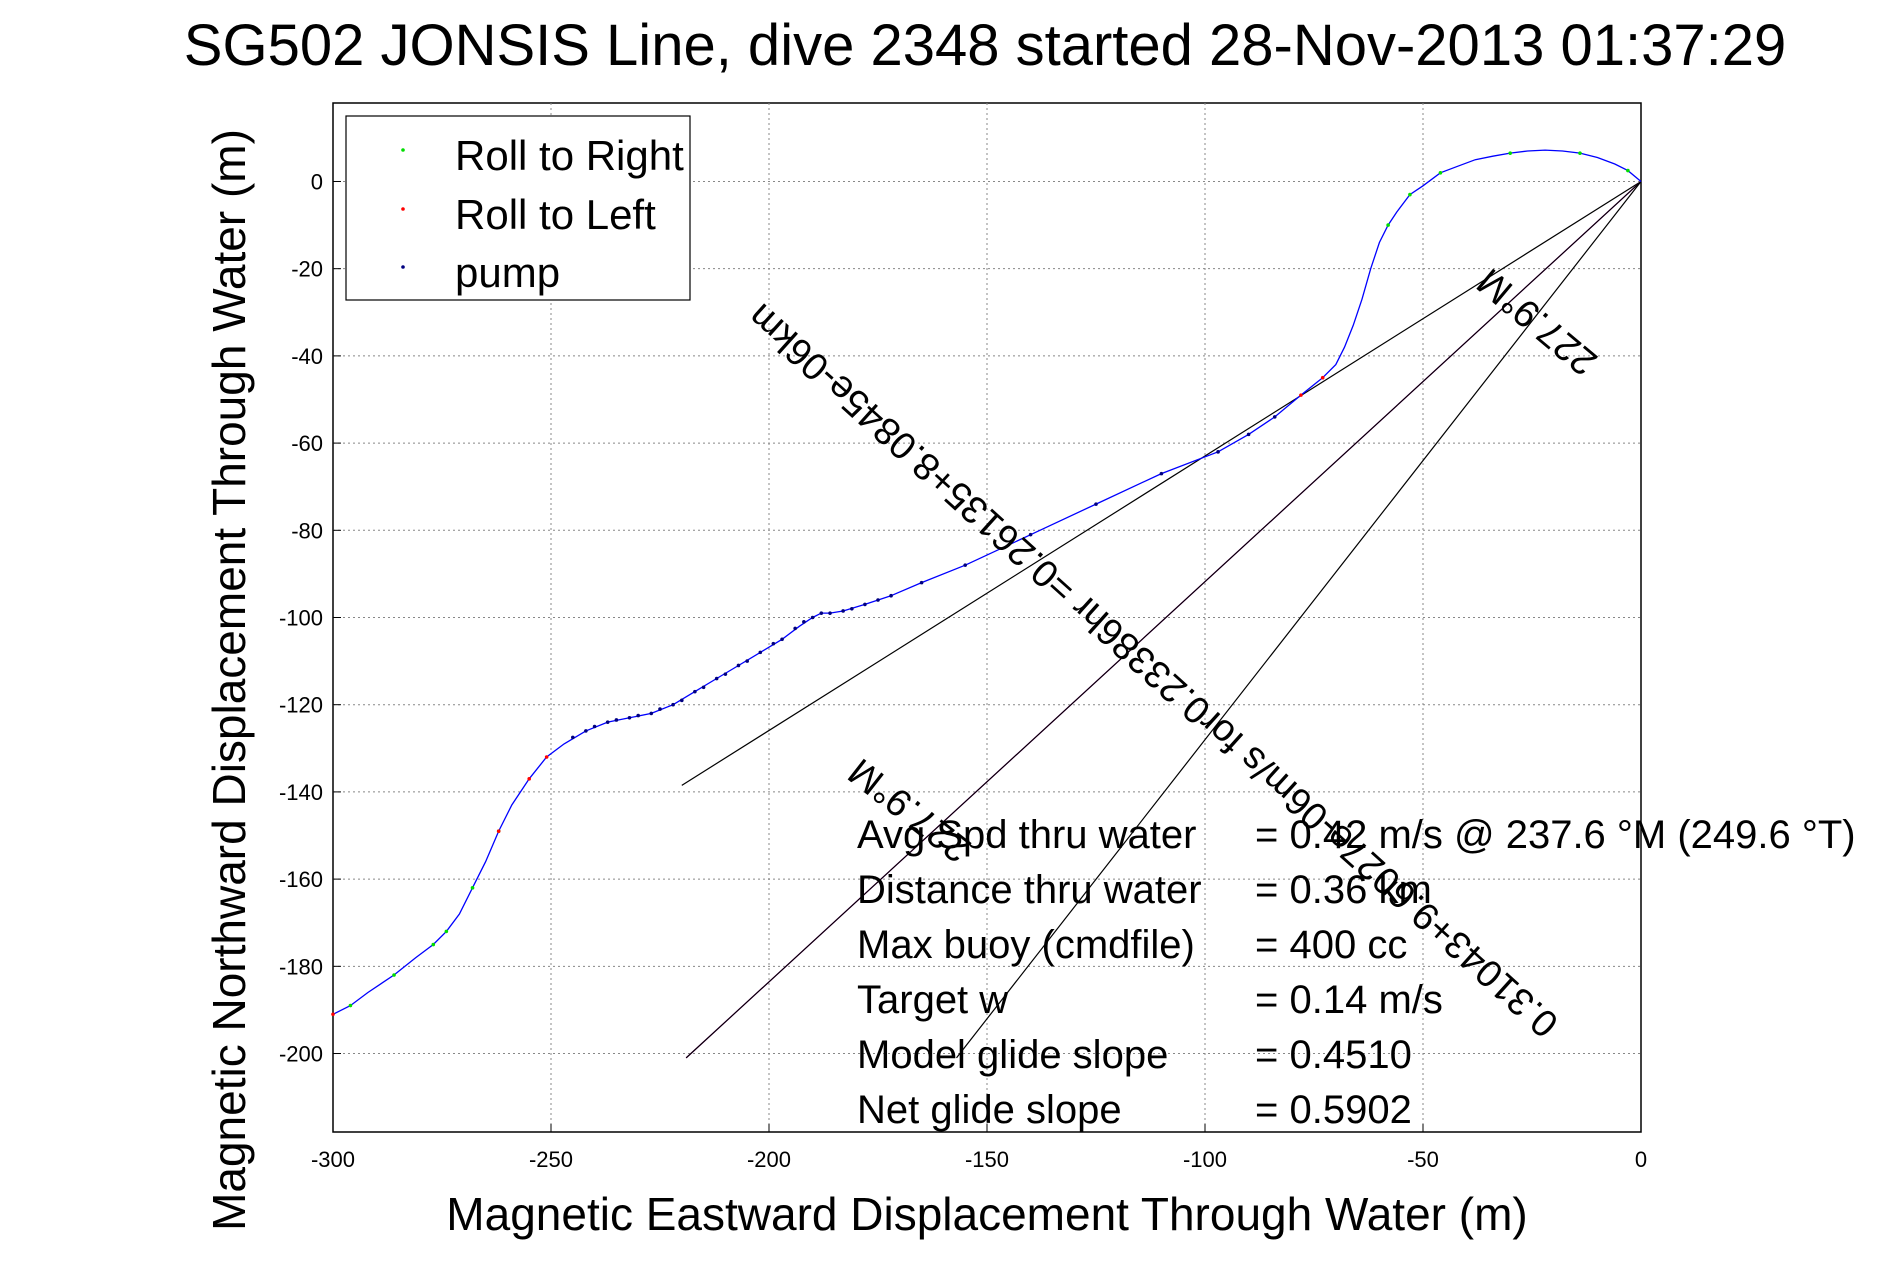 The image size is (1891, 1262). What do you see at coordinates (307, 356) in the screenshot?
I see `y-tick-label: -40` at bounding box center [307, 356].